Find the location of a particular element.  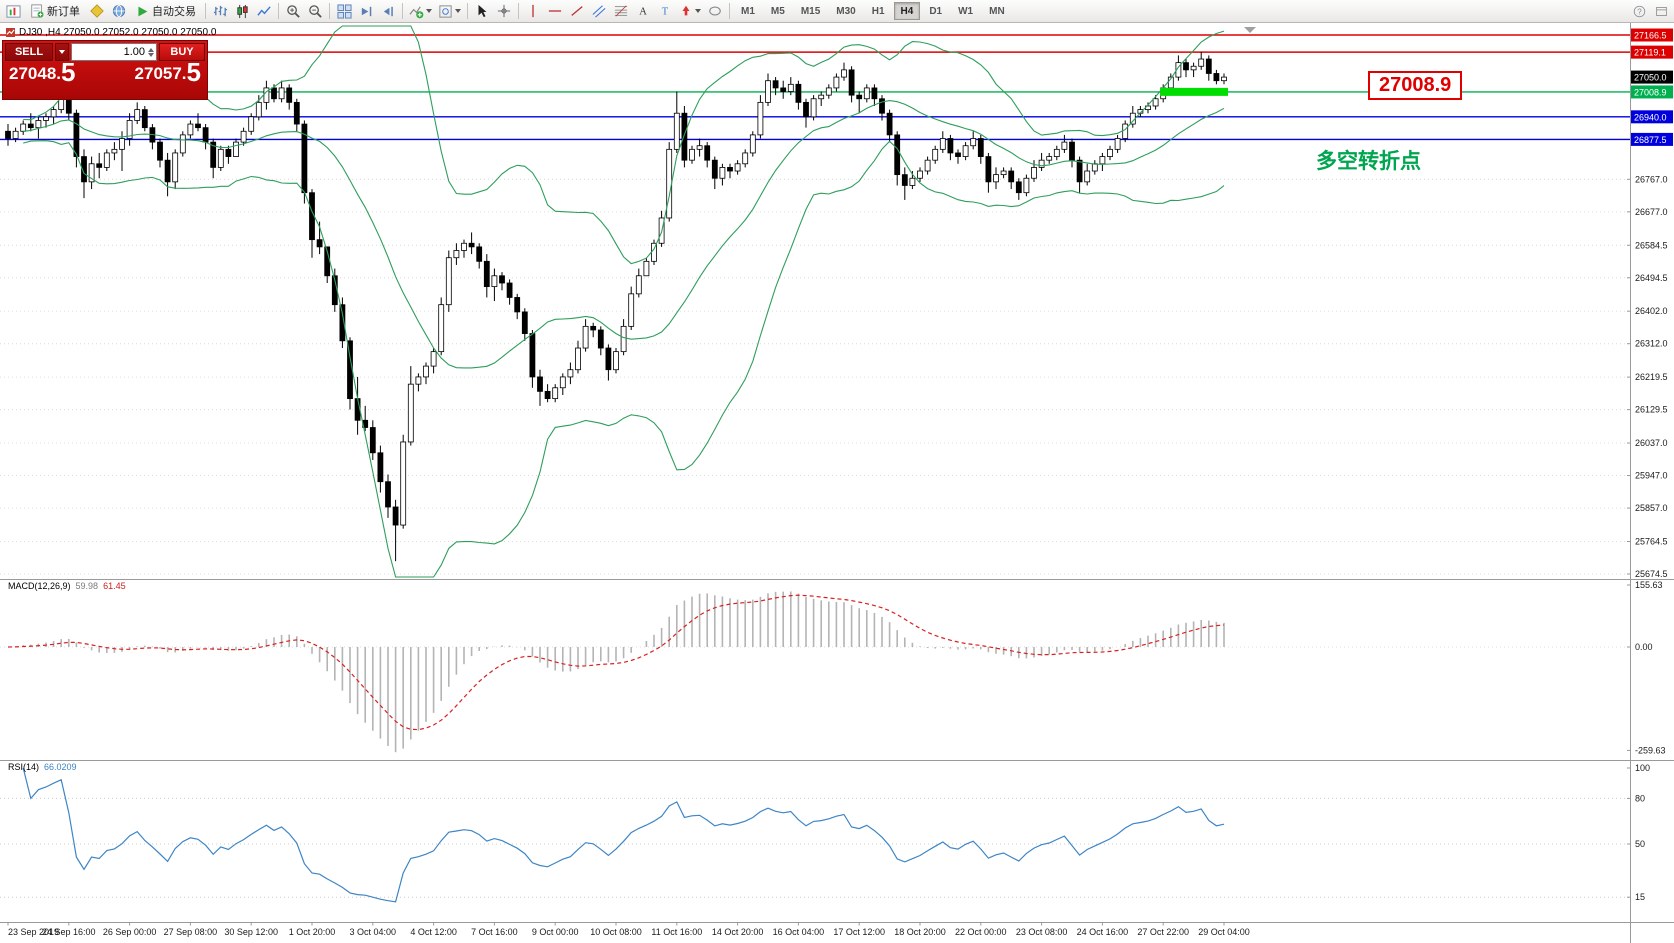

timeframe-button-m30: M30 is located at coordinates (845, 11).